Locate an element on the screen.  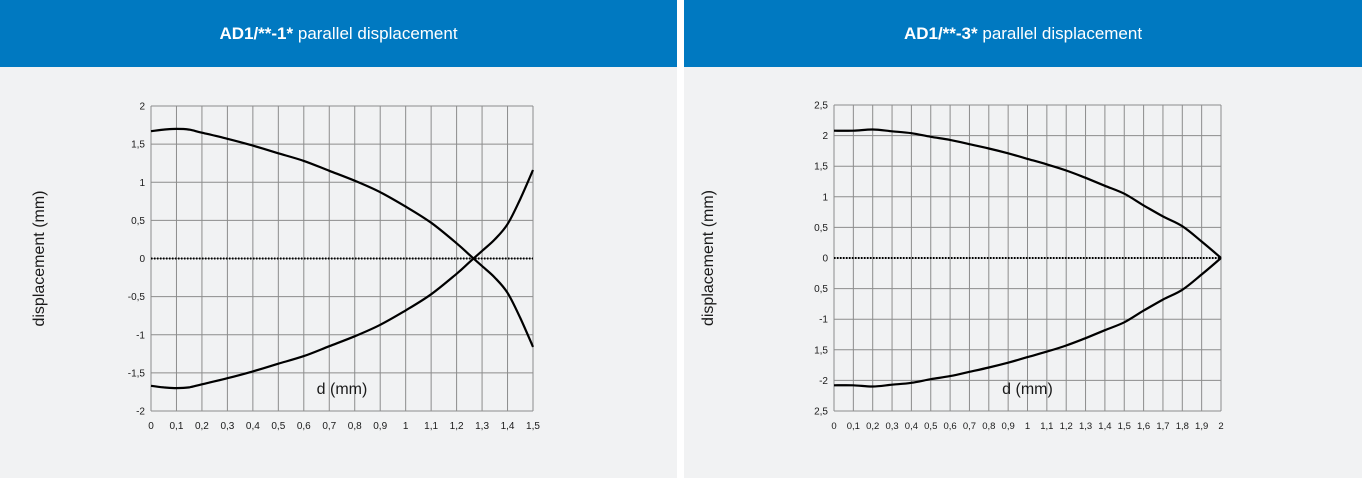
x-tick-label: 1,9 is located at coordinates (1201, 426).